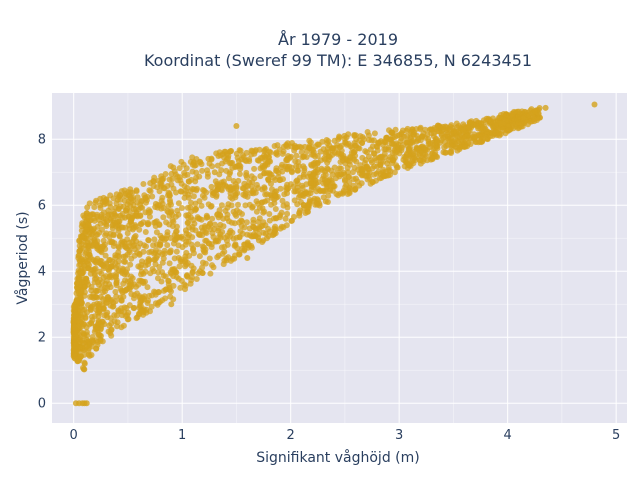 Image resolution: width=640 pixels, height=484 pixels. What do you see at coordinates (42, 338) in the screenshot?
I see `y-tick-label: 2` at bounding box center [42, 338].